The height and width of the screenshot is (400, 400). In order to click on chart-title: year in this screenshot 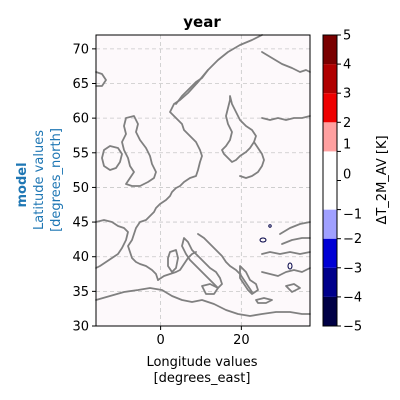, I will do `click(202, 22)`.